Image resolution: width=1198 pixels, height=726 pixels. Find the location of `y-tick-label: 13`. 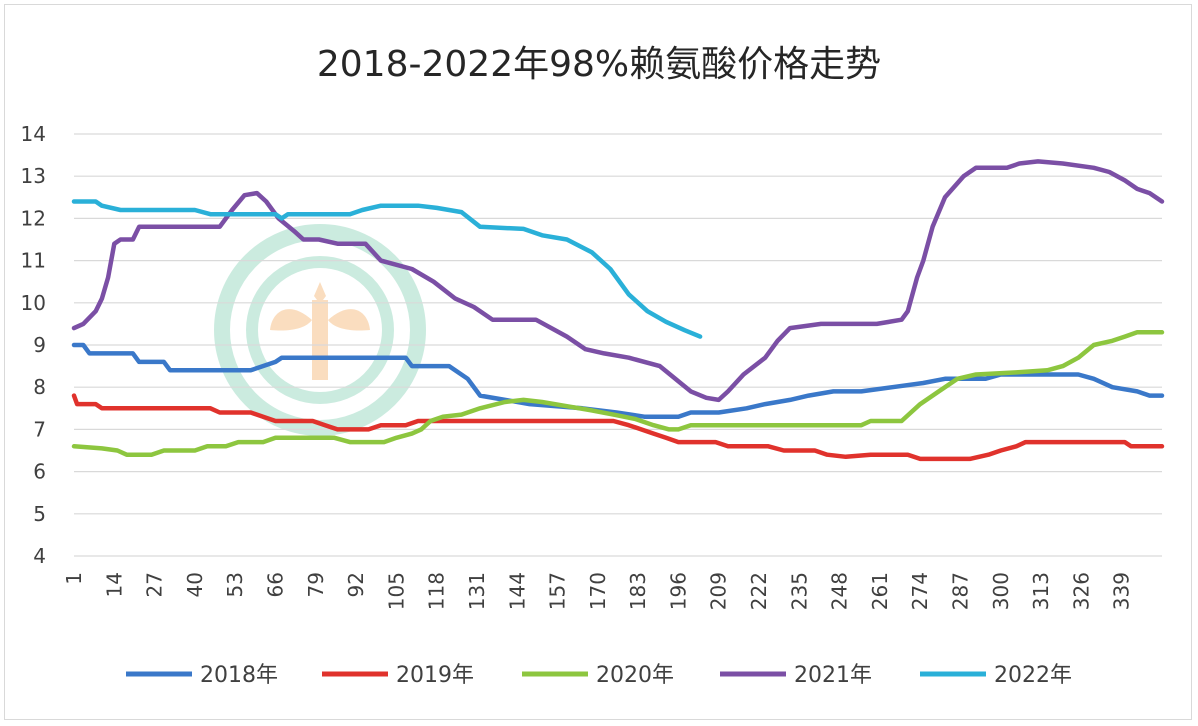

y-tick-label: 13 is located at coordinates (33, 176).